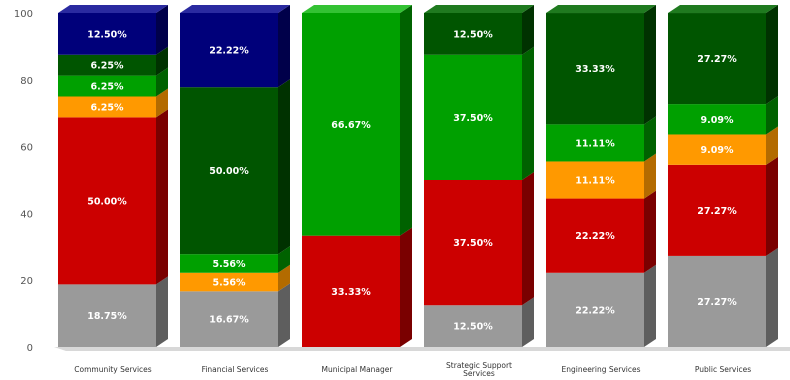  What do you see at coordinates (600, 369) in the screenshot?
I see `x-category-label: Engineering Services` at bounding box center [600, 369].